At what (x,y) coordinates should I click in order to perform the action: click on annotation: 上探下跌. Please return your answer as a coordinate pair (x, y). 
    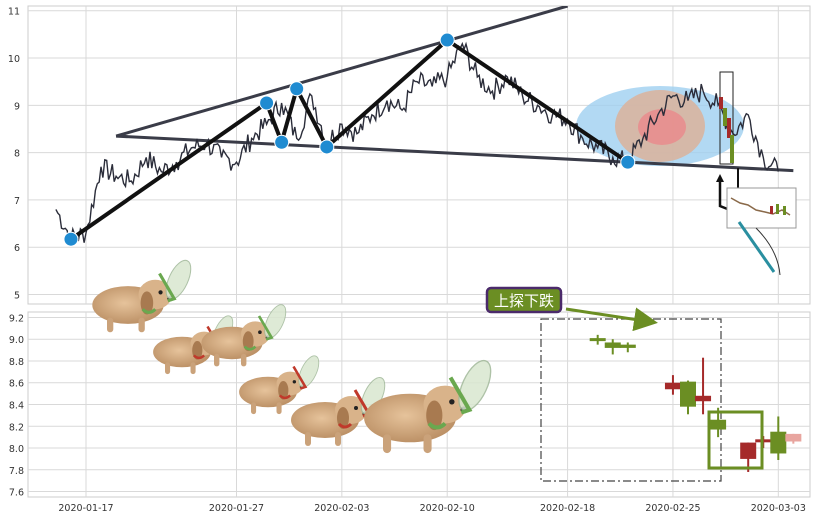
    Looking at the image, I should click on (571, 309).